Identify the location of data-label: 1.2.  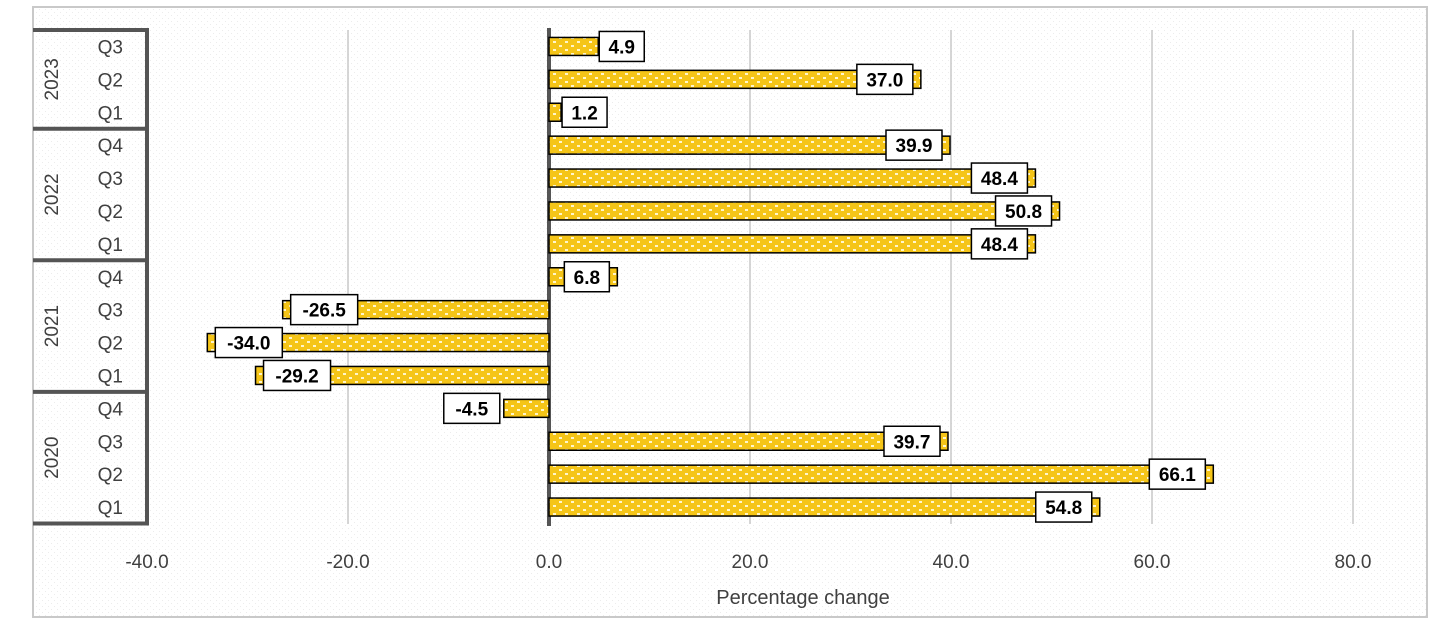
(584, 113).